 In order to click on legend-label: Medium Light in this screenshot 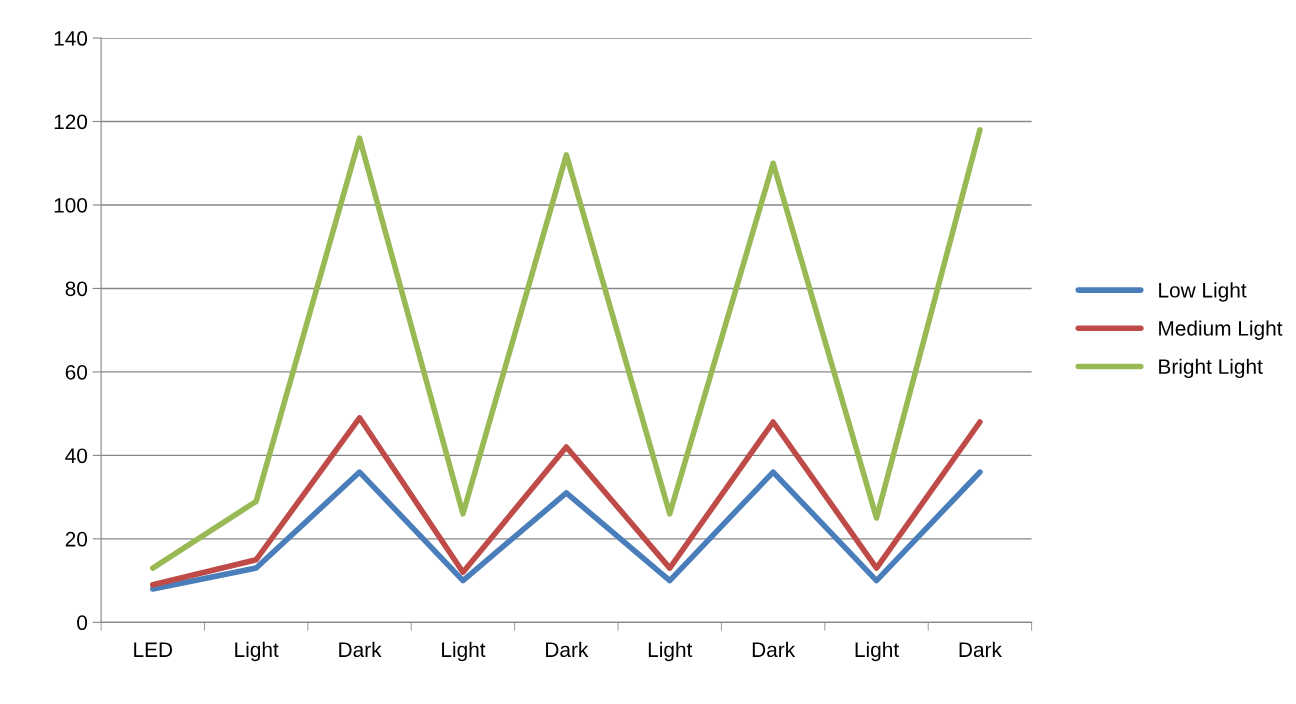, I will do `click(1221, 330)`.